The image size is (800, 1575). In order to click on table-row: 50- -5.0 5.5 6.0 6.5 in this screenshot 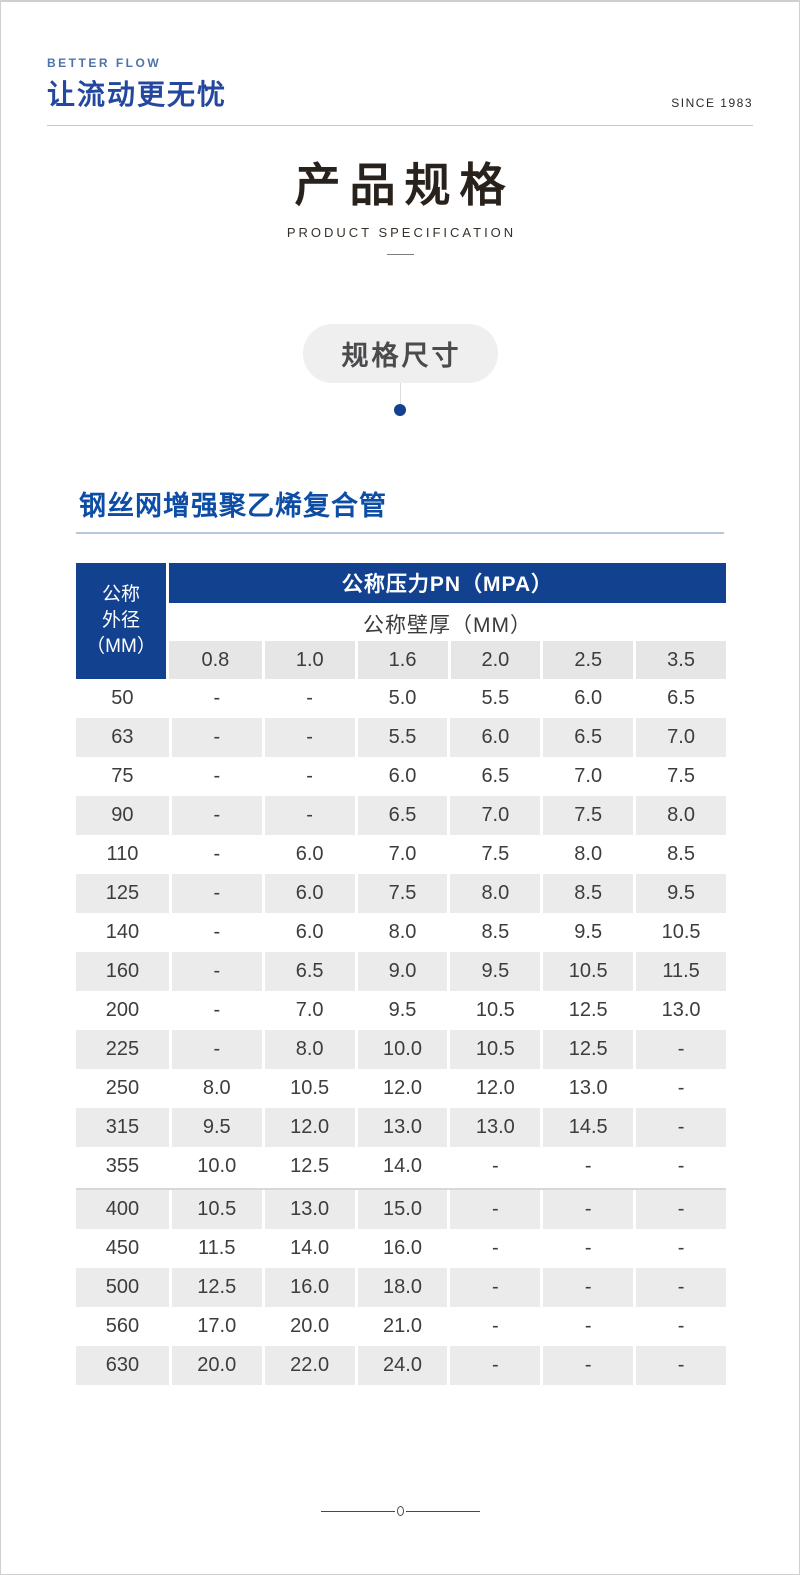, I will do `click(401, 698)`.